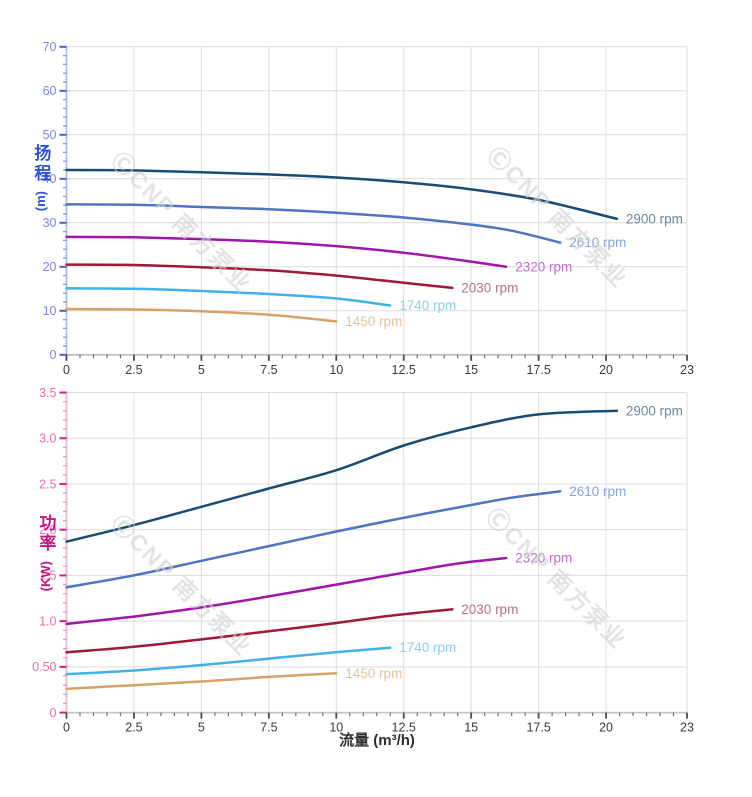 The image size is (752, 797). I want to click on y-tick-label: 0.50, so click(44, 667).